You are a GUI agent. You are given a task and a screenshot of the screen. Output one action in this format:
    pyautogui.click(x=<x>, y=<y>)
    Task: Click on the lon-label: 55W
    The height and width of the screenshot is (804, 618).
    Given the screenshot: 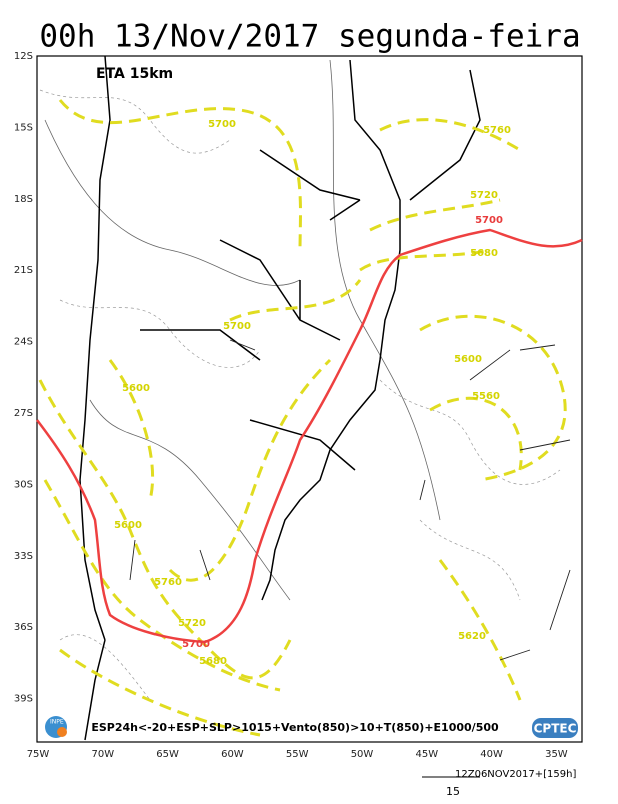 What is the action you would take?
    pyautogui.click(x=297, y=754)
    